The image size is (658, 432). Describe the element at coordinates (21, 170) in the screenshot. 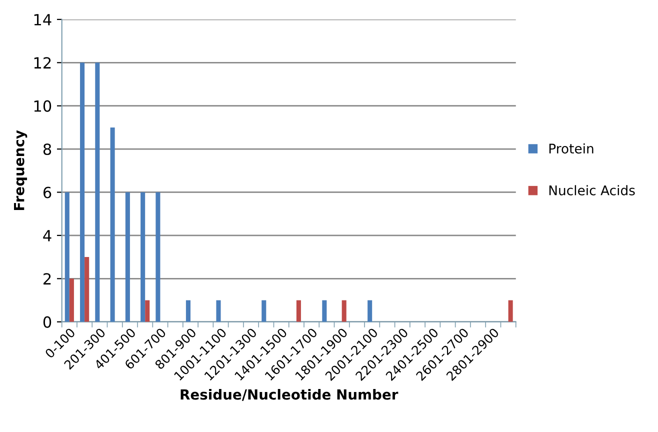

I see `y-axis-title: Frequency` at that location.